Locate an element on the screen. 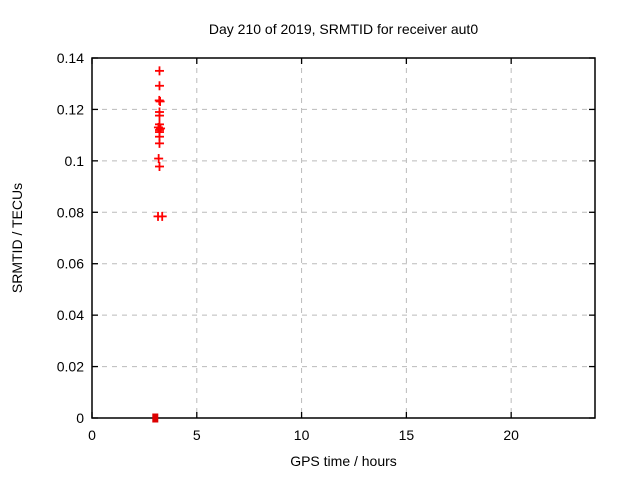 Image resolution: width=640 pixels, height=480 pixels. x-tick-label: 0 is located at coordinates (92, 435).